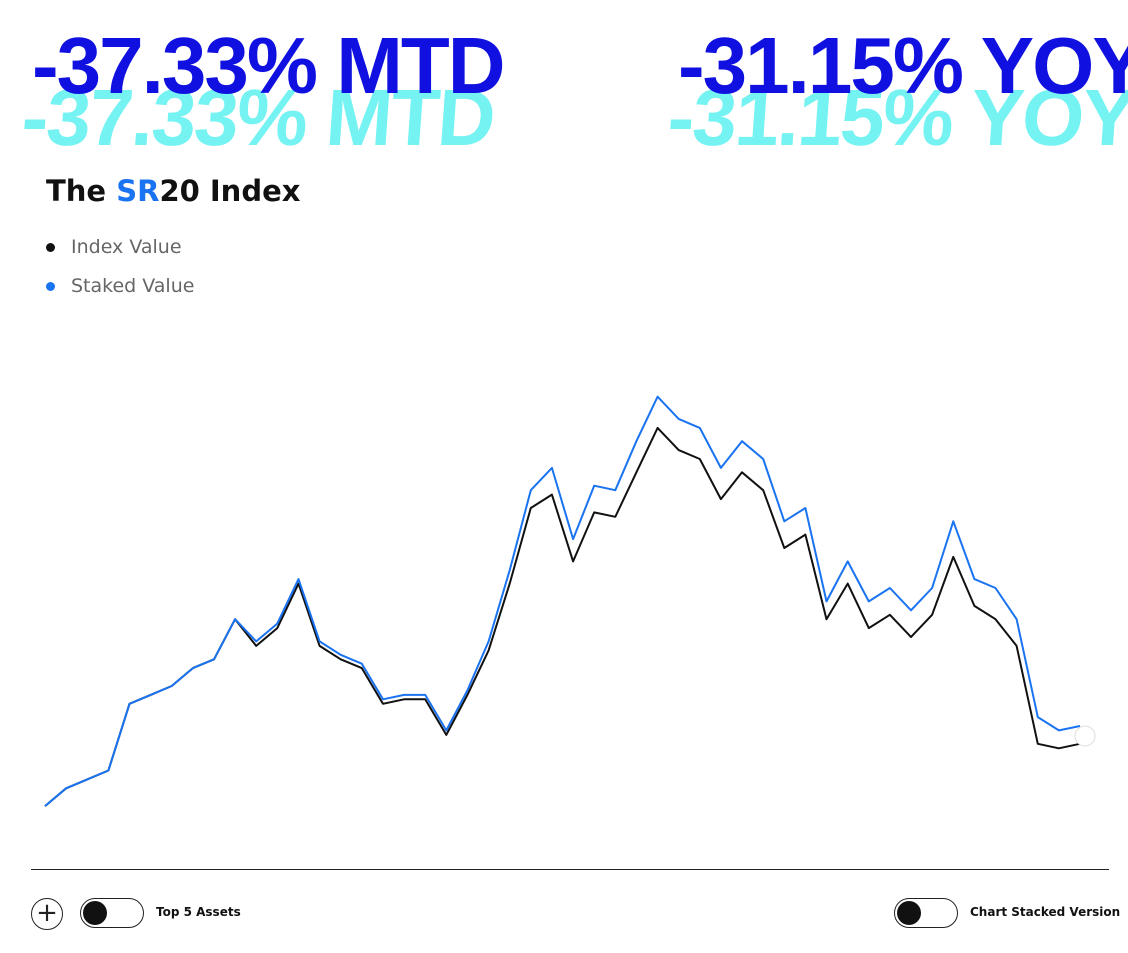 Image resolution: width=1128 pixels, height=953 pixels. What do you see at coordinates (570, 869) in the screenshot?
I see `divider` at bounding box center [570, 869].